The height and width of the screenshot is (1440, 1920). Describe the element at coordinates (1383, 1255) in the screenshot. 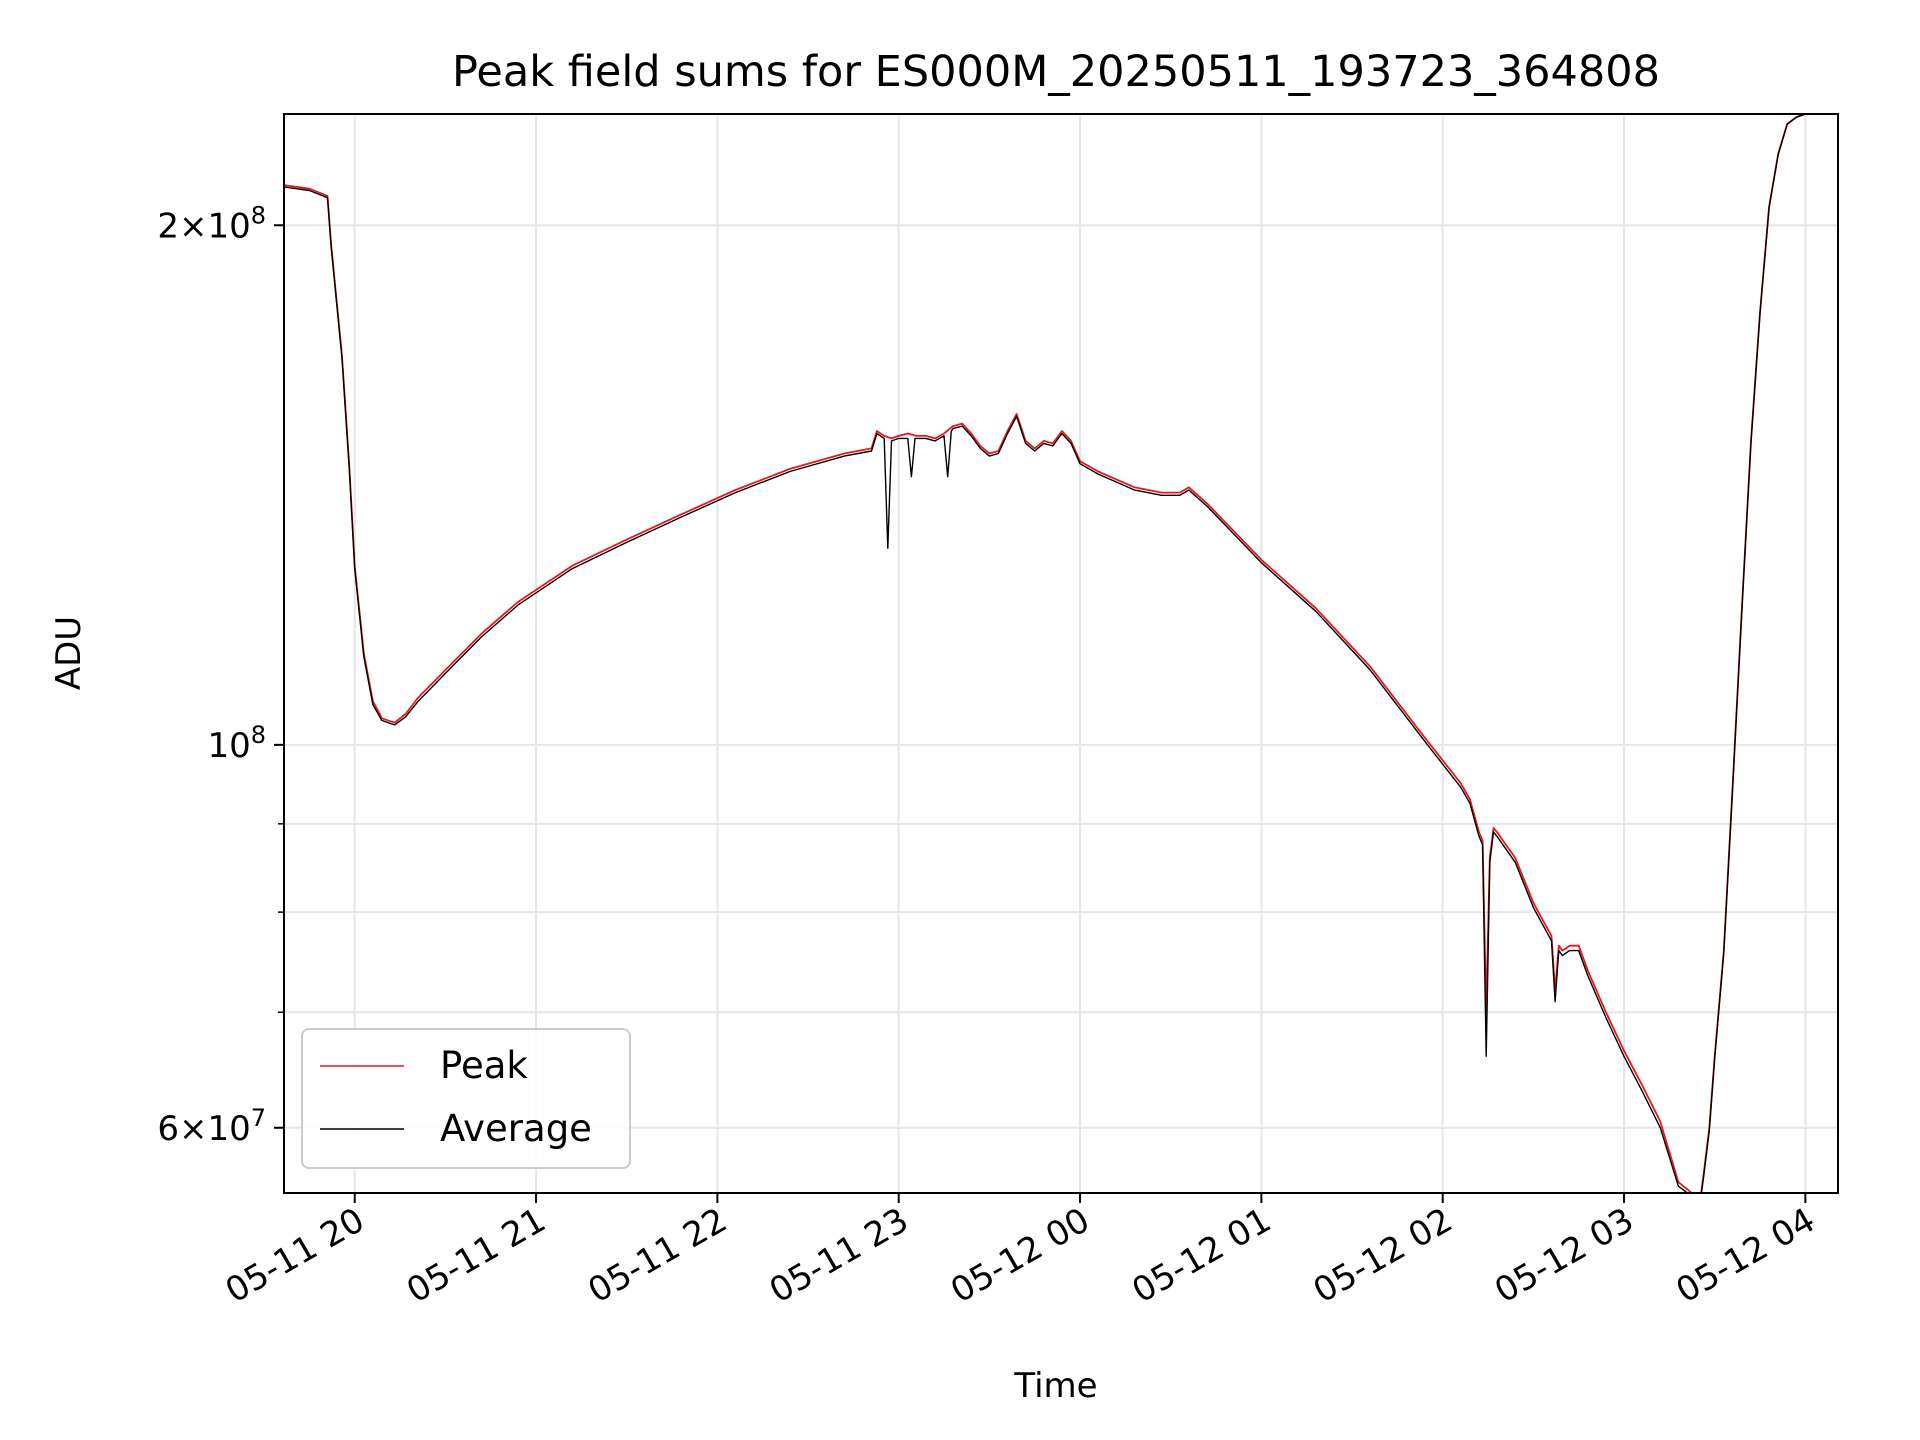

I see `x-tick-label: 05-12 02` at that location.